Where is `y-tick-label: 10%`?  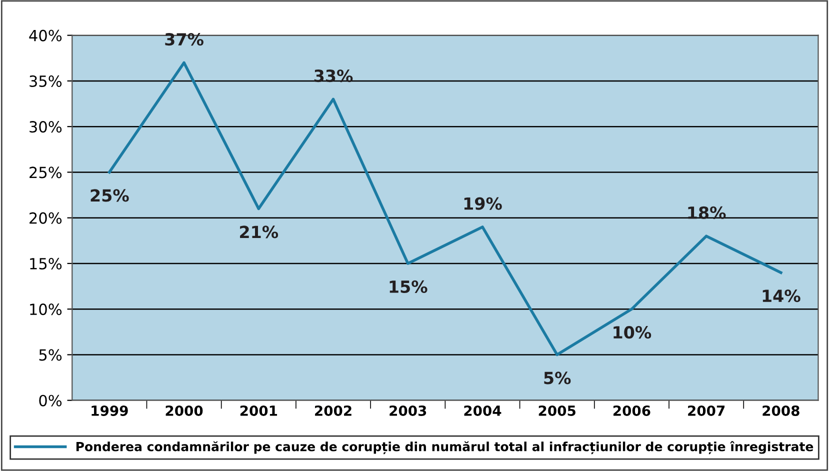 y-tick-label: 10% is located at coordinates (46, 310).